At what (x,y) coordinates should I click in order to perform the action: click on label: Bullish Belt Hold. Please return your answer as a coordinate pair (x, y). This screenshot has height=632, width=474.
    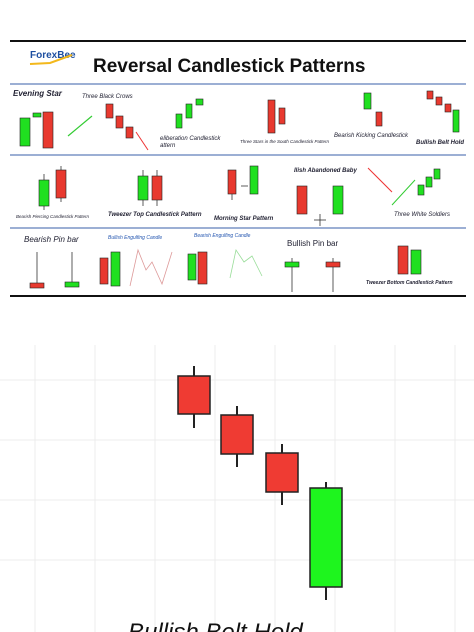
    Looking at the image, I should click on (440, 143).